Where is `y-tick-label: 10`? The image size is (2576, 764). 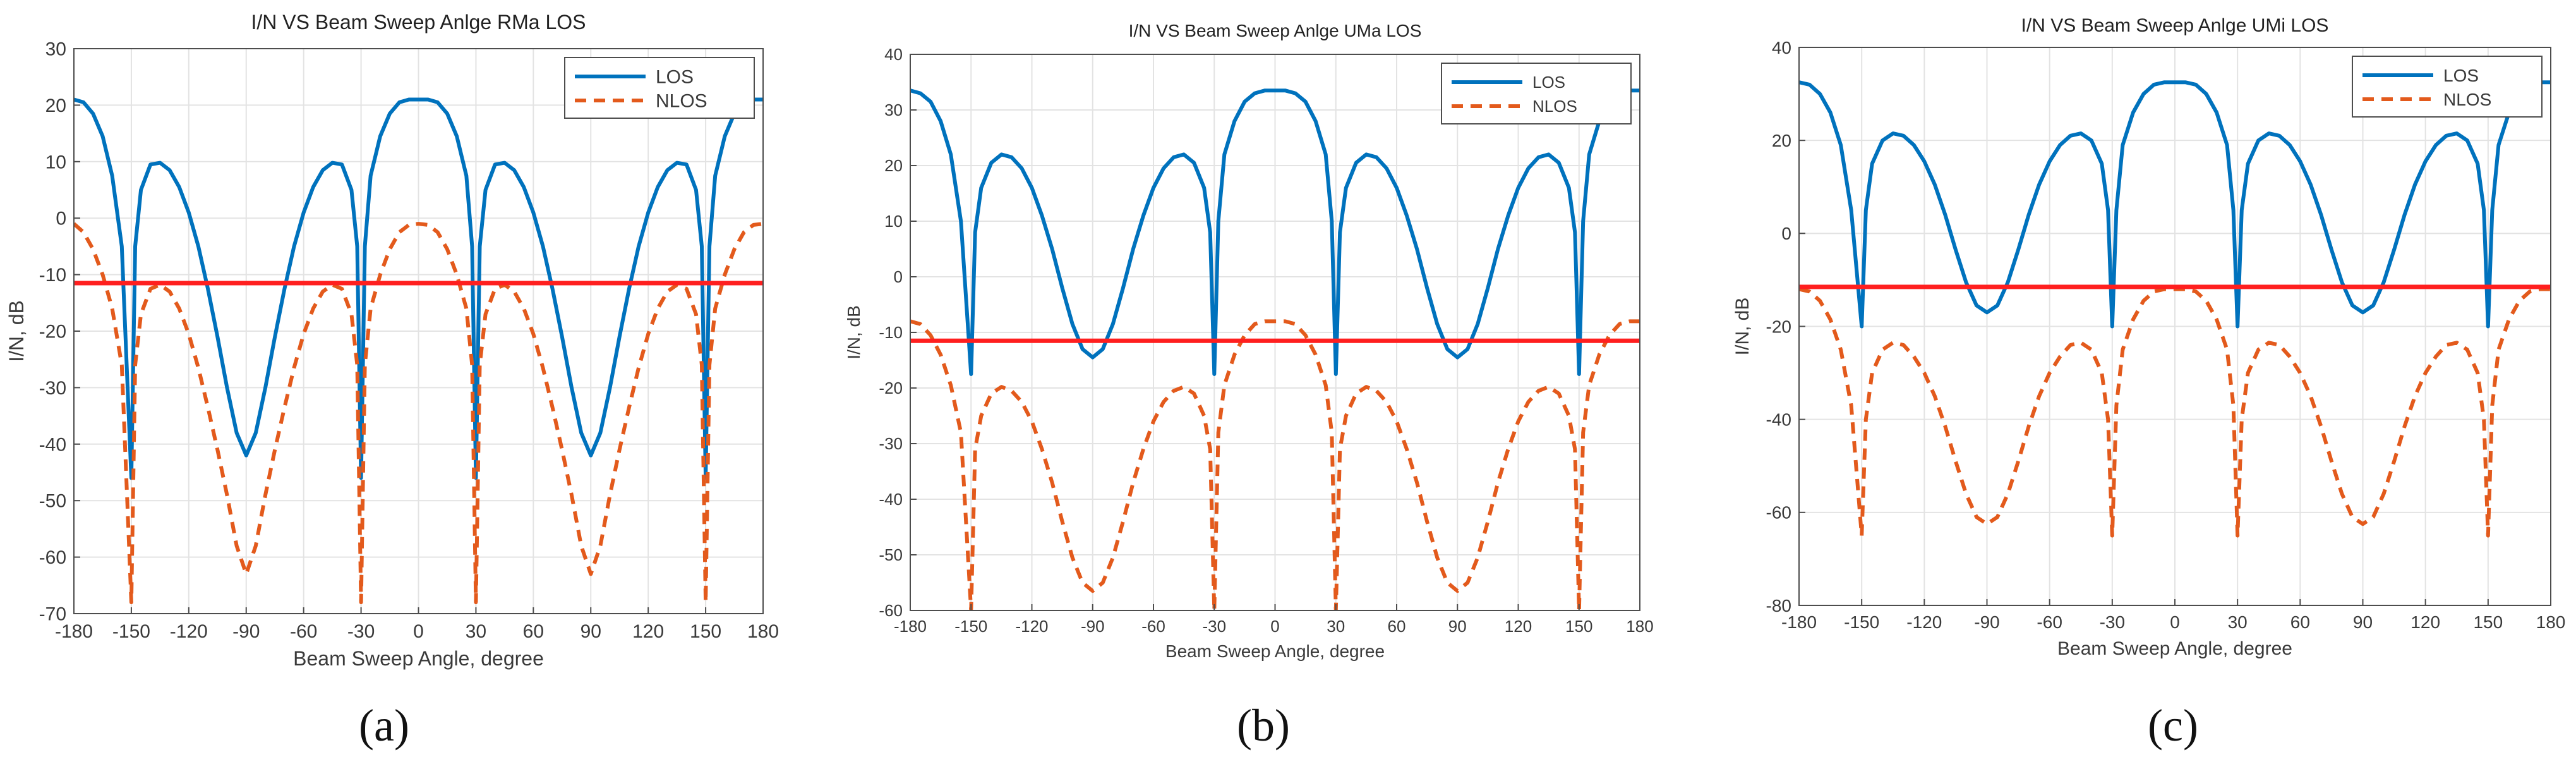 y-tick-label: 10 is located at coordinates (893, 221).